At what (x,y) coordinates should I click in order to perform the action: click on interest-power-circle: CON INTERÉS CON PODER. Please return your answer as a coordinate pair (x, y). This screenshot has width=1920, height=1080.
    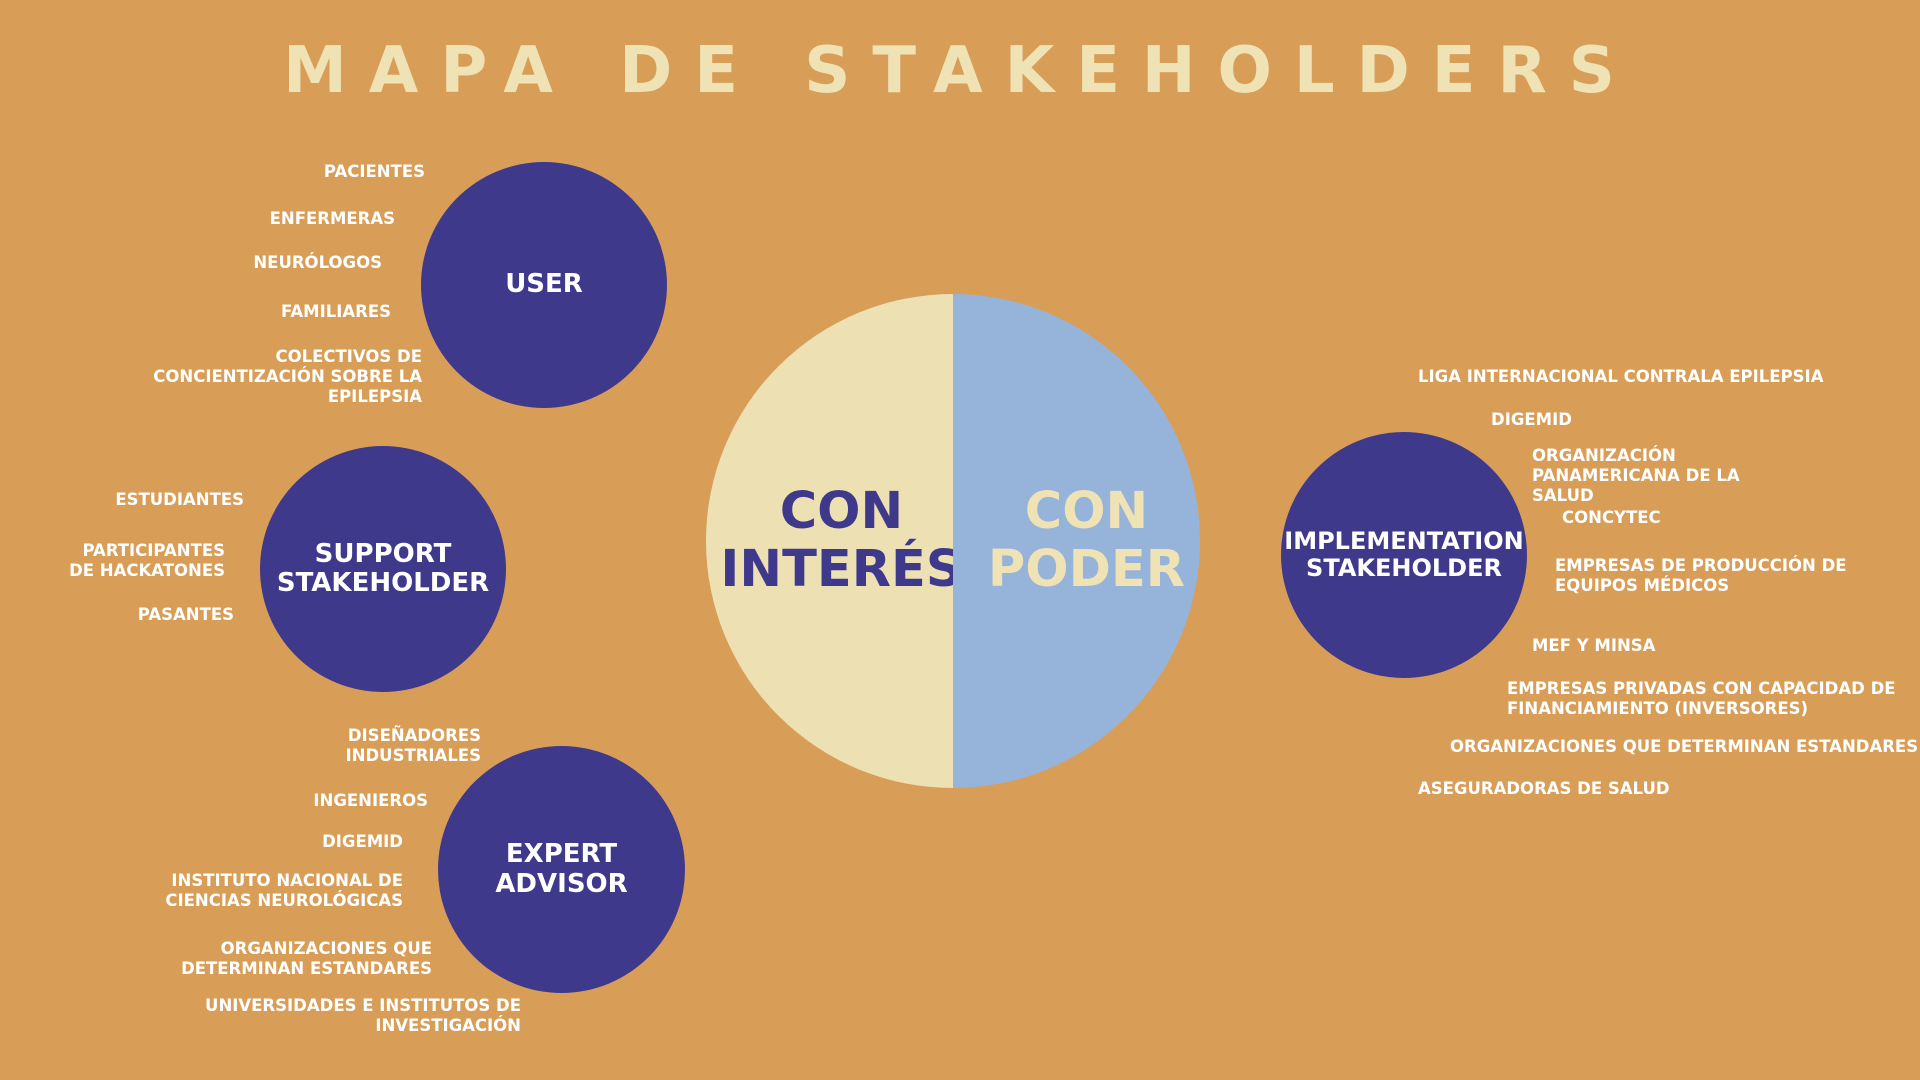
    Looking at the image, I should click on (953, 541).